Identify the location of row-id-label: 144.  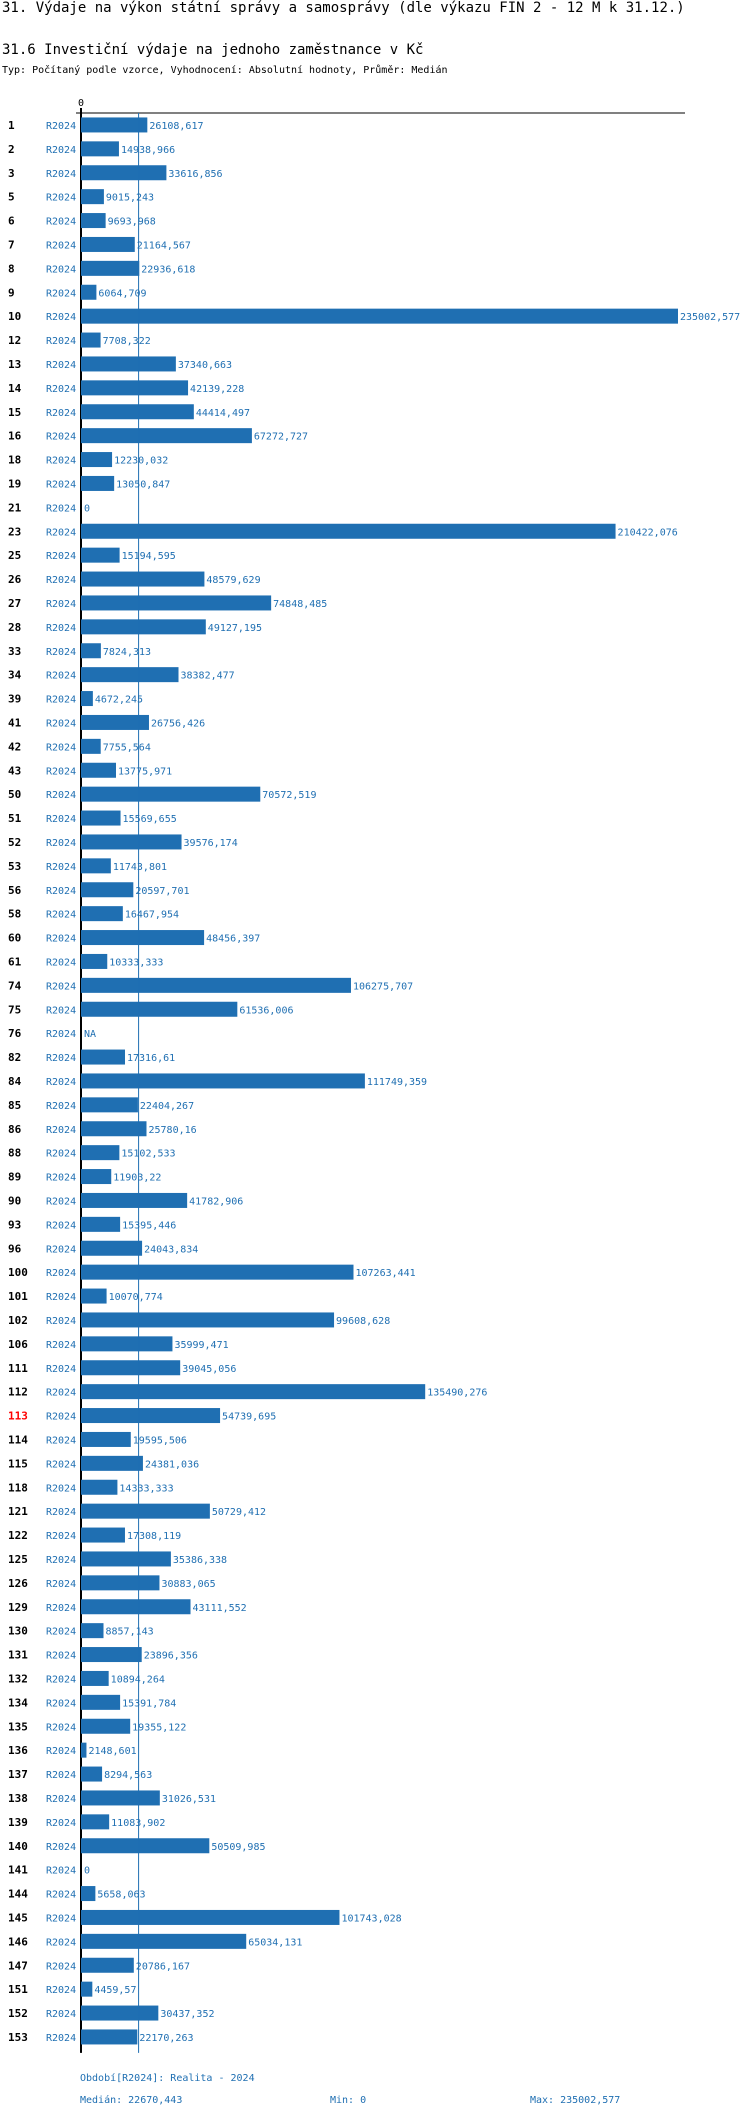
(18, 1894).